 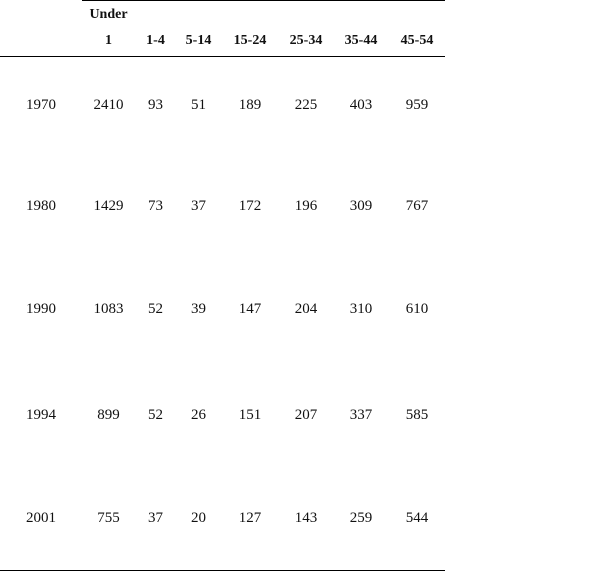 What do you see at coordinates (361, 518) in the screenshot?
I see `table-cell: 259` at bounding box center [361, 518].